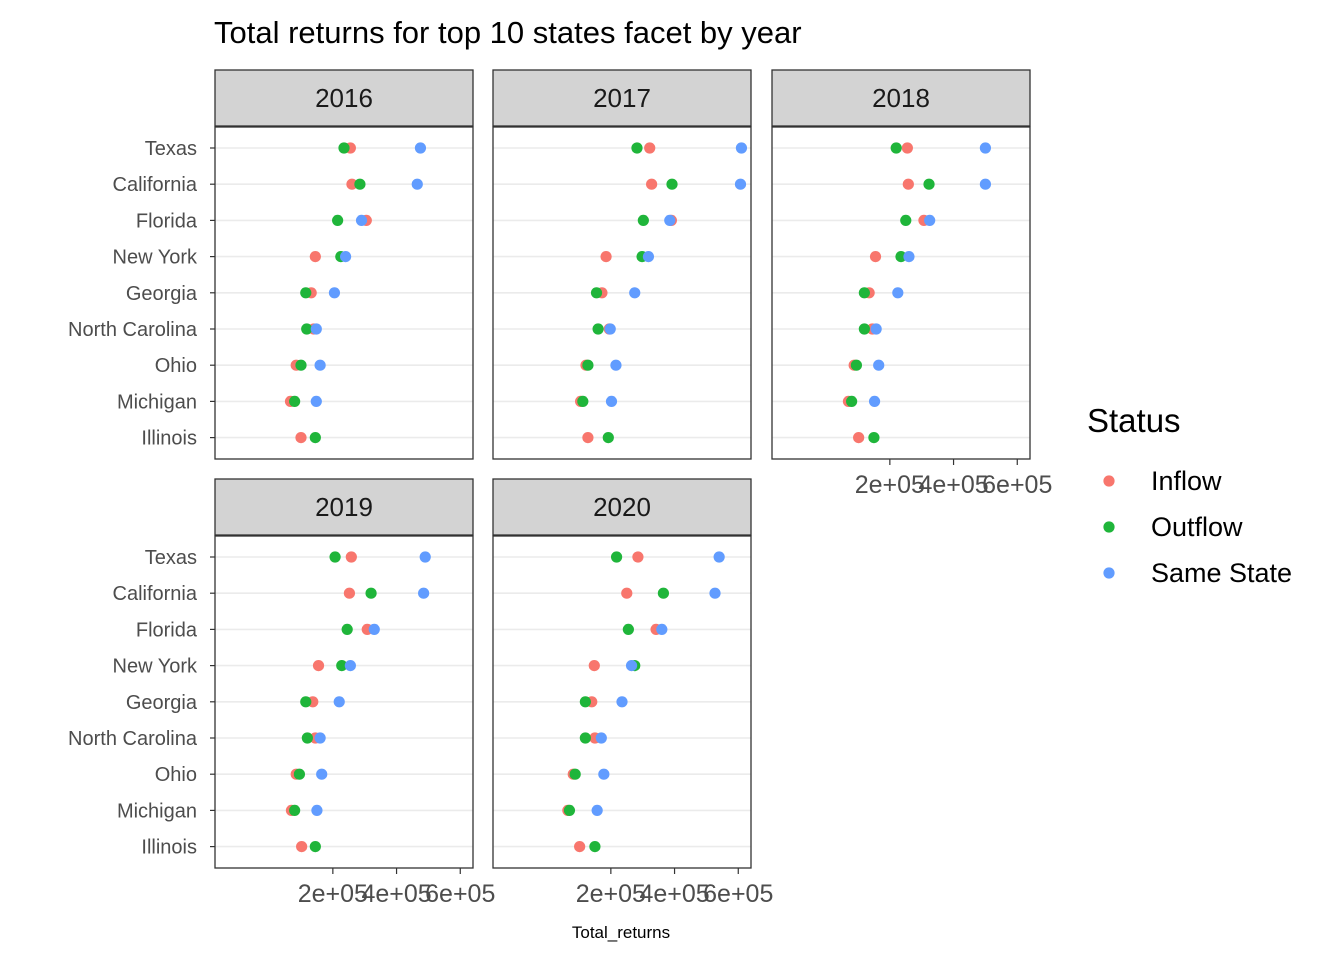 The width and height of the screenshot is (1344, 960). I want to click on point-2016-outflow-north-carolina, so click(307, 329).